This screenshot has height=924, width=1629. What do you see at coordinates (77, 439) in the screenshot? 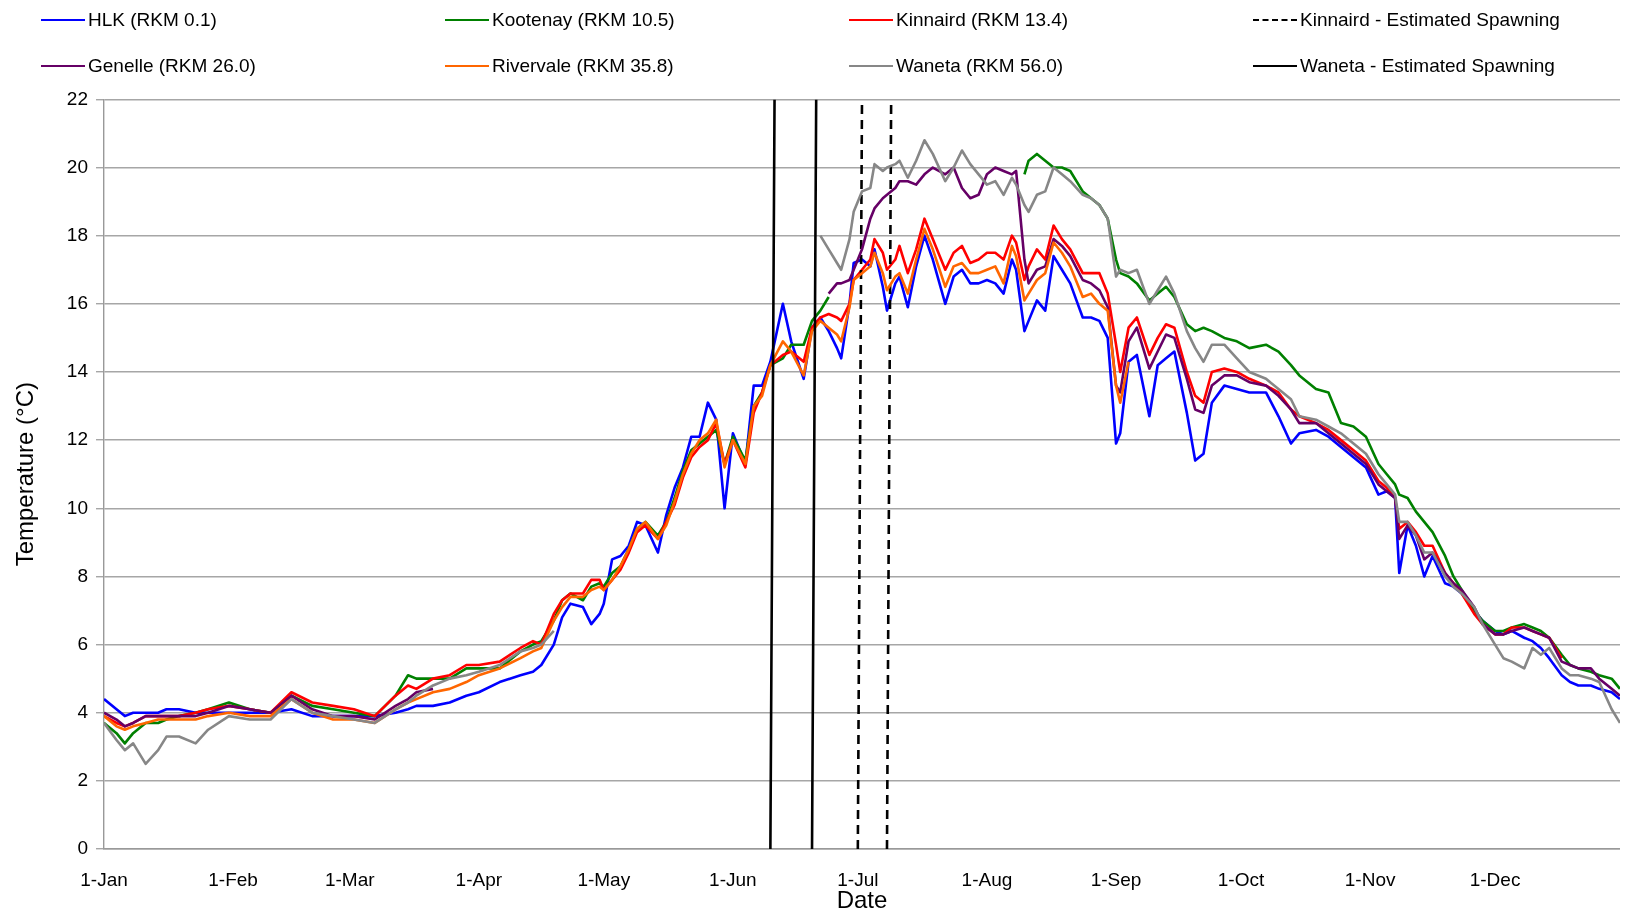
I see `y-tick-label: 12` at bounding box center [77, 439].